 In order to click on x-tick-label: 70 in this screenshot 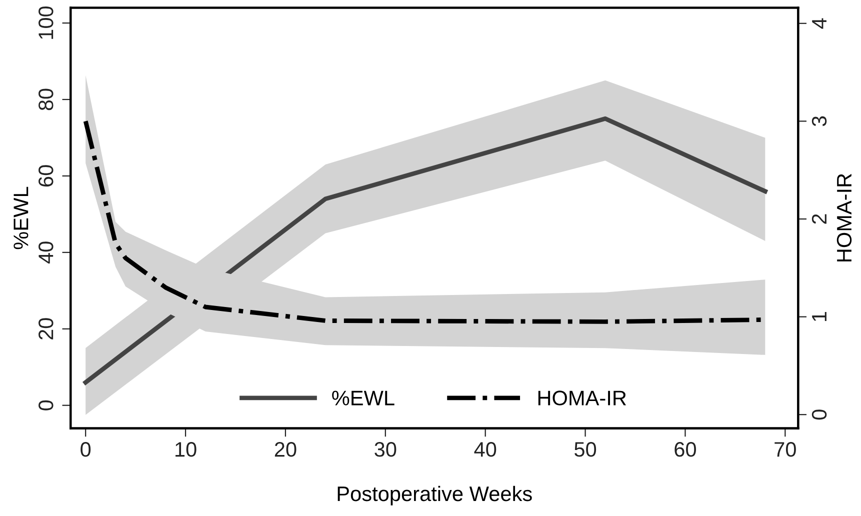, I will do `click(785, 449)`.